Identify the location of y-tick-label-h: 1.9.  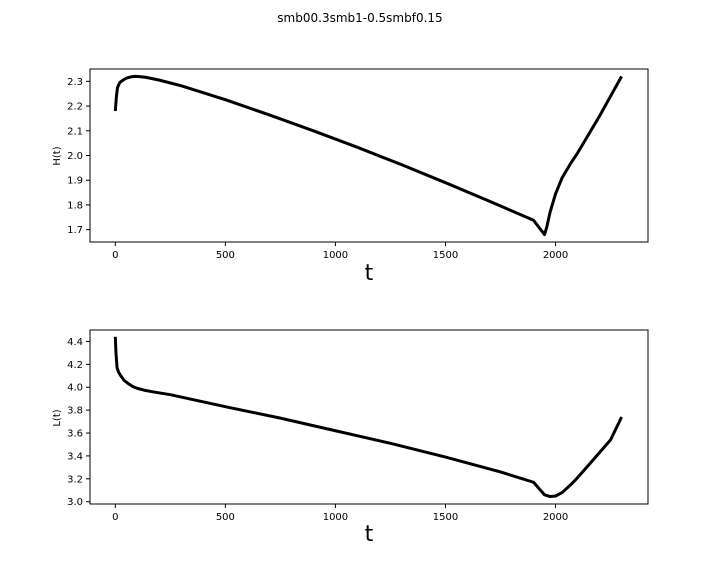
(75, 181).